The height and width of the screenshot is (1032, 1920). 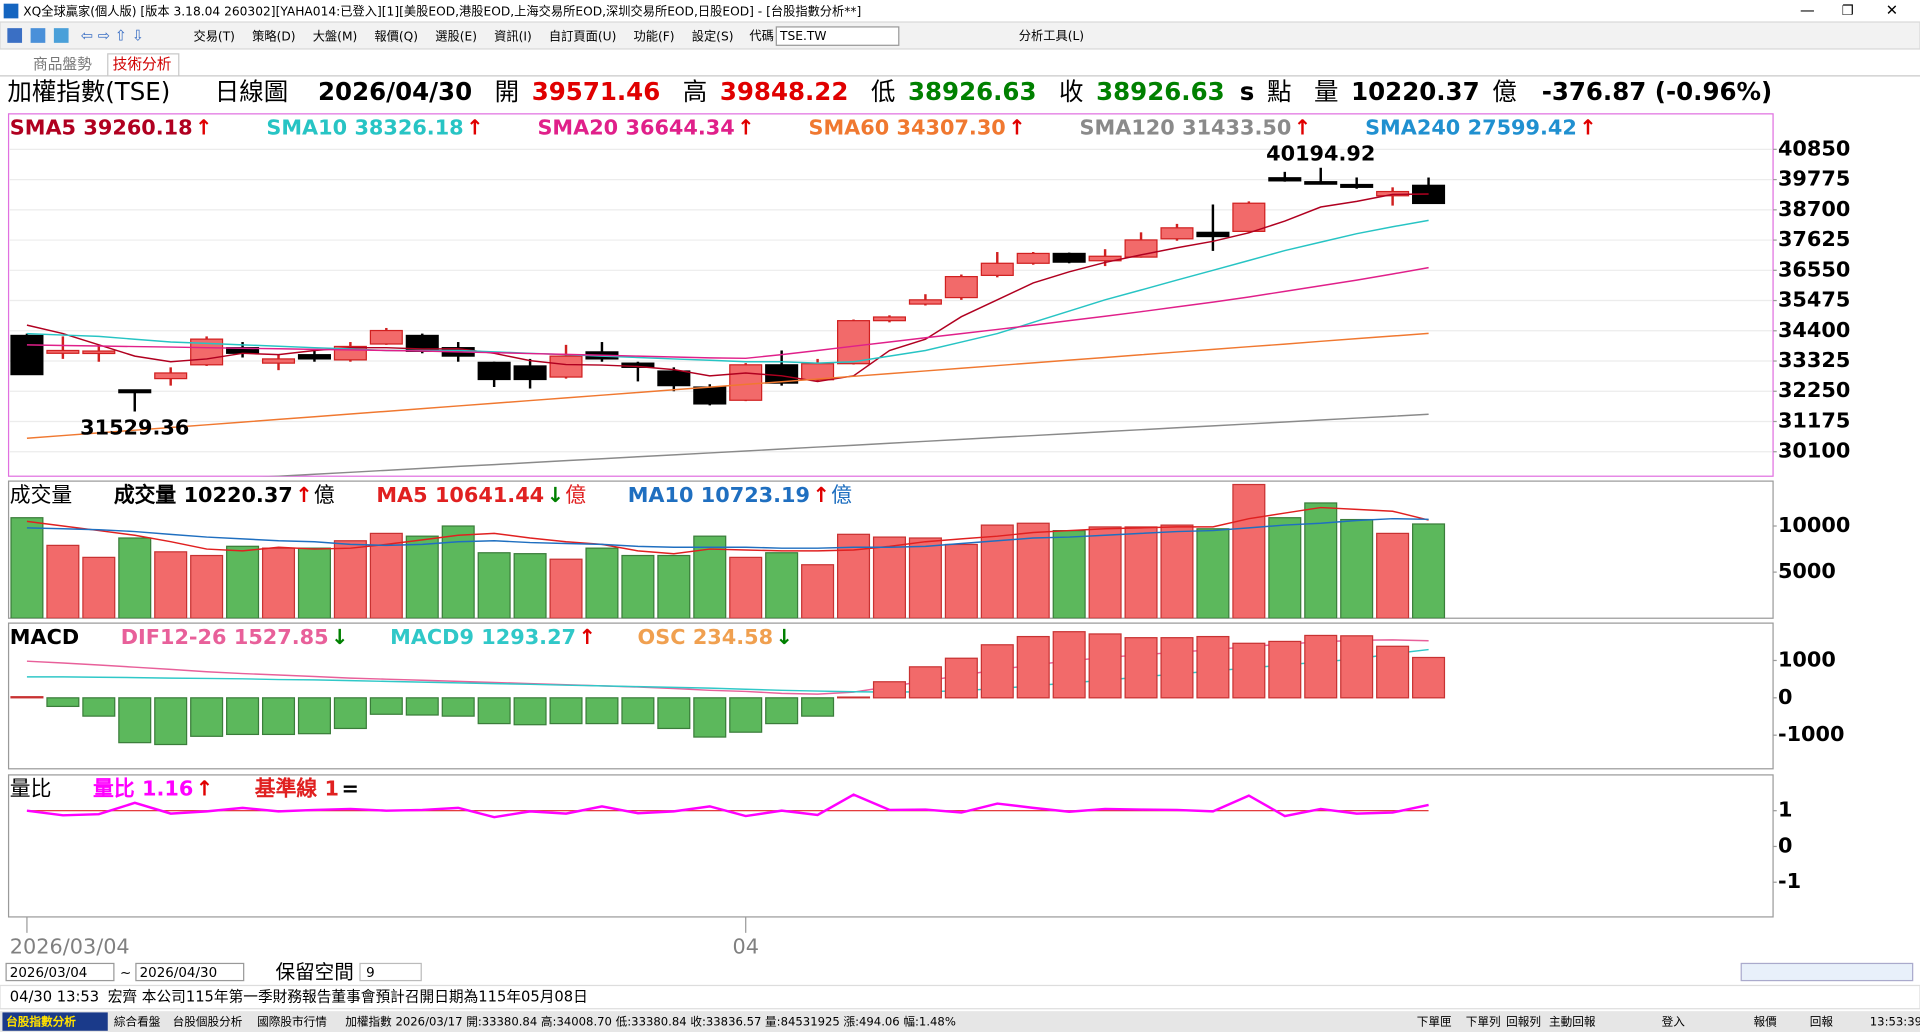 I want to click on task-button: 下單列, so click(x=1483, y=1022).